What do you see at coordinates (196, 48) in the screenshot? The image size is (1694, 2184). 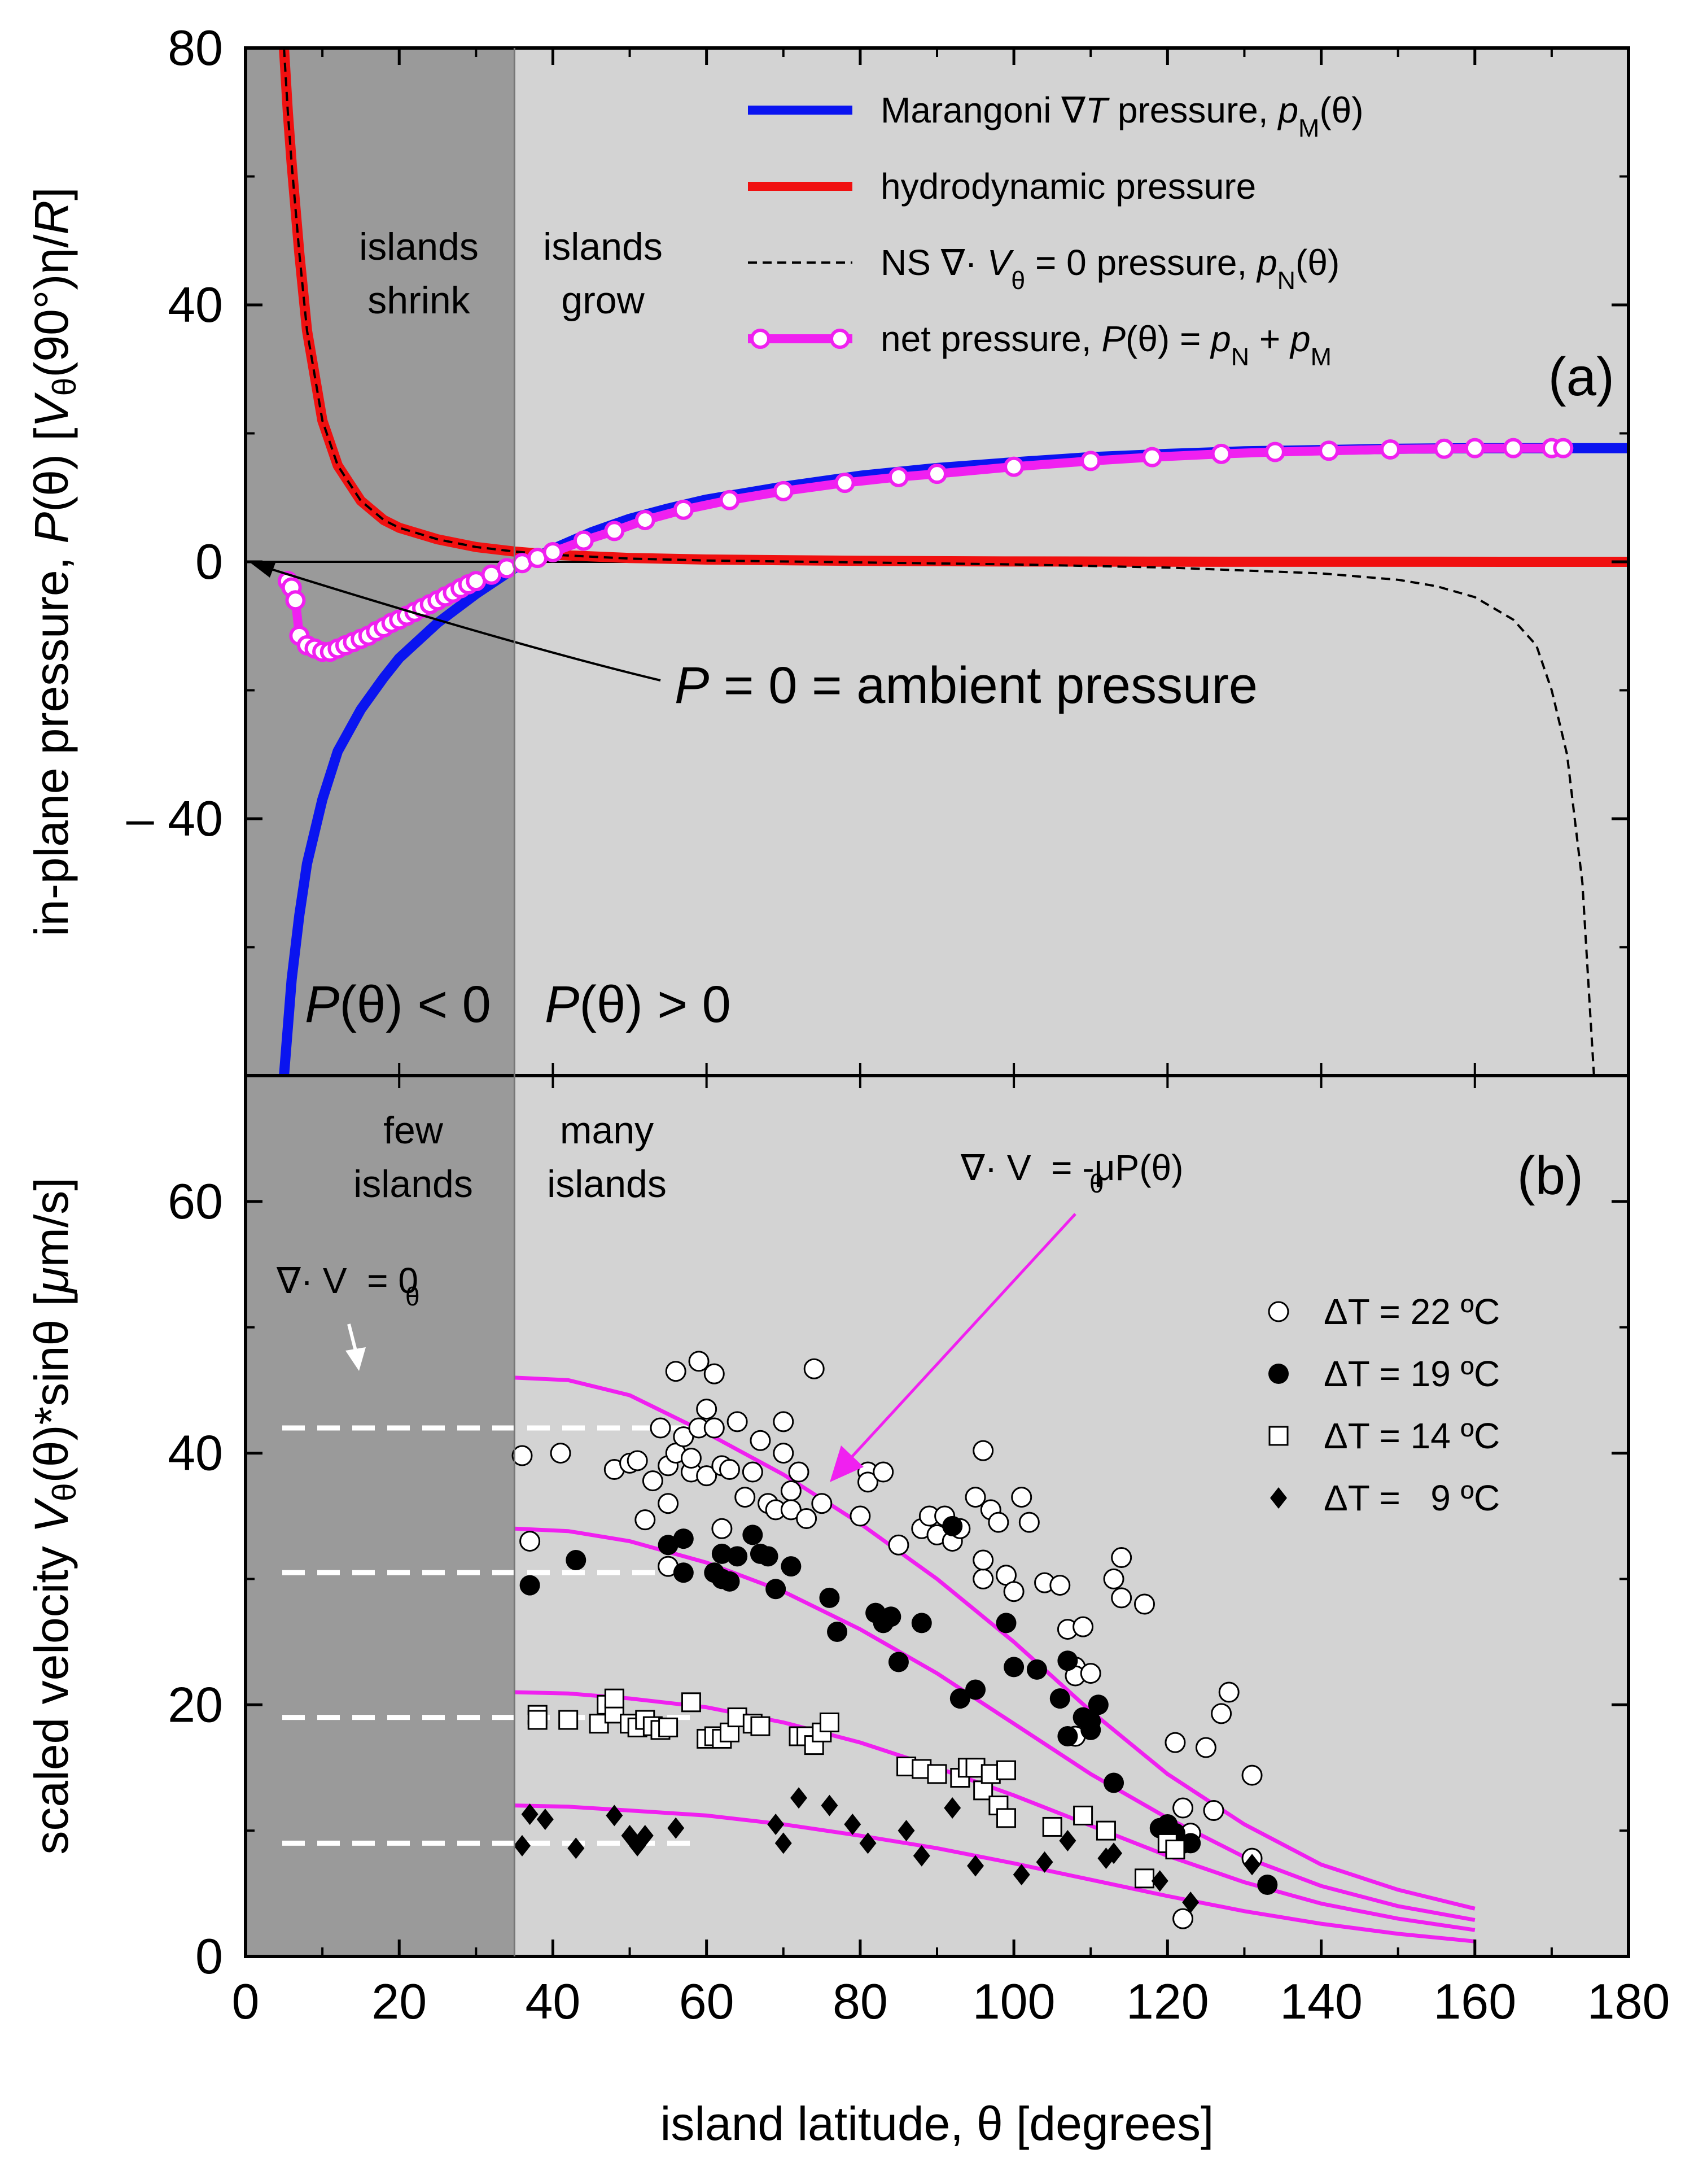 I see `y-tick-label-a: 80` at bounding box center [196, 48].